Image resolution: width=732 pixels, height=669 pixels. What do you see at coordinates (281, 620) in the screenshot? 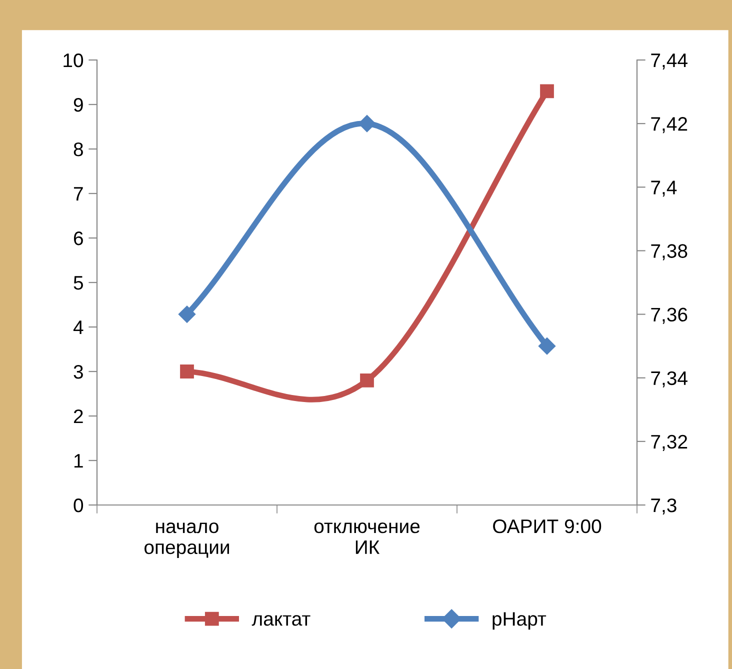
I see `legend-label: лактат` at bounding box center [281, 620].